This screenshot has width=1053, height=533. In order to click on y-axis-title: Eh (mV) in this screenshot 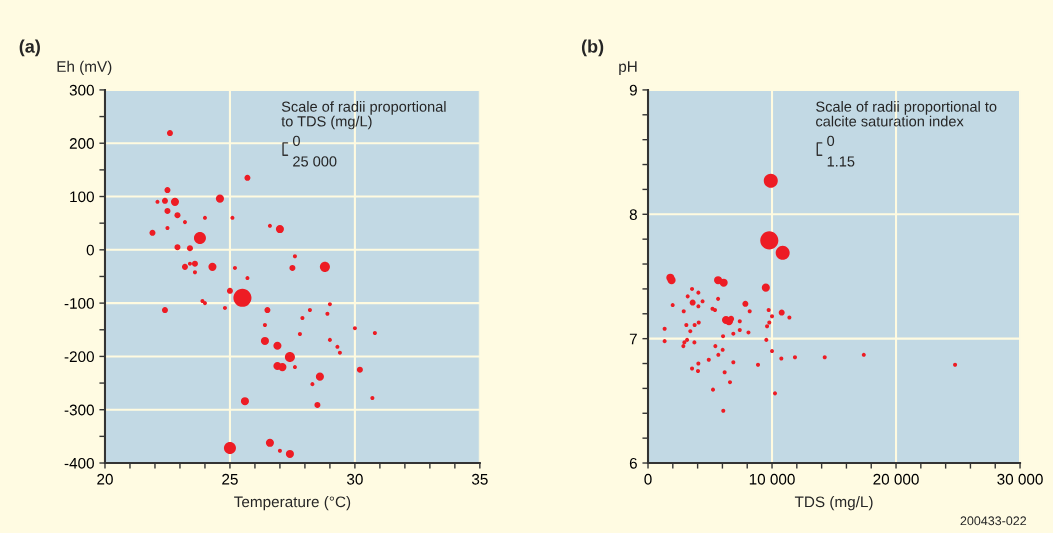, I will do `click(84, 67)`.